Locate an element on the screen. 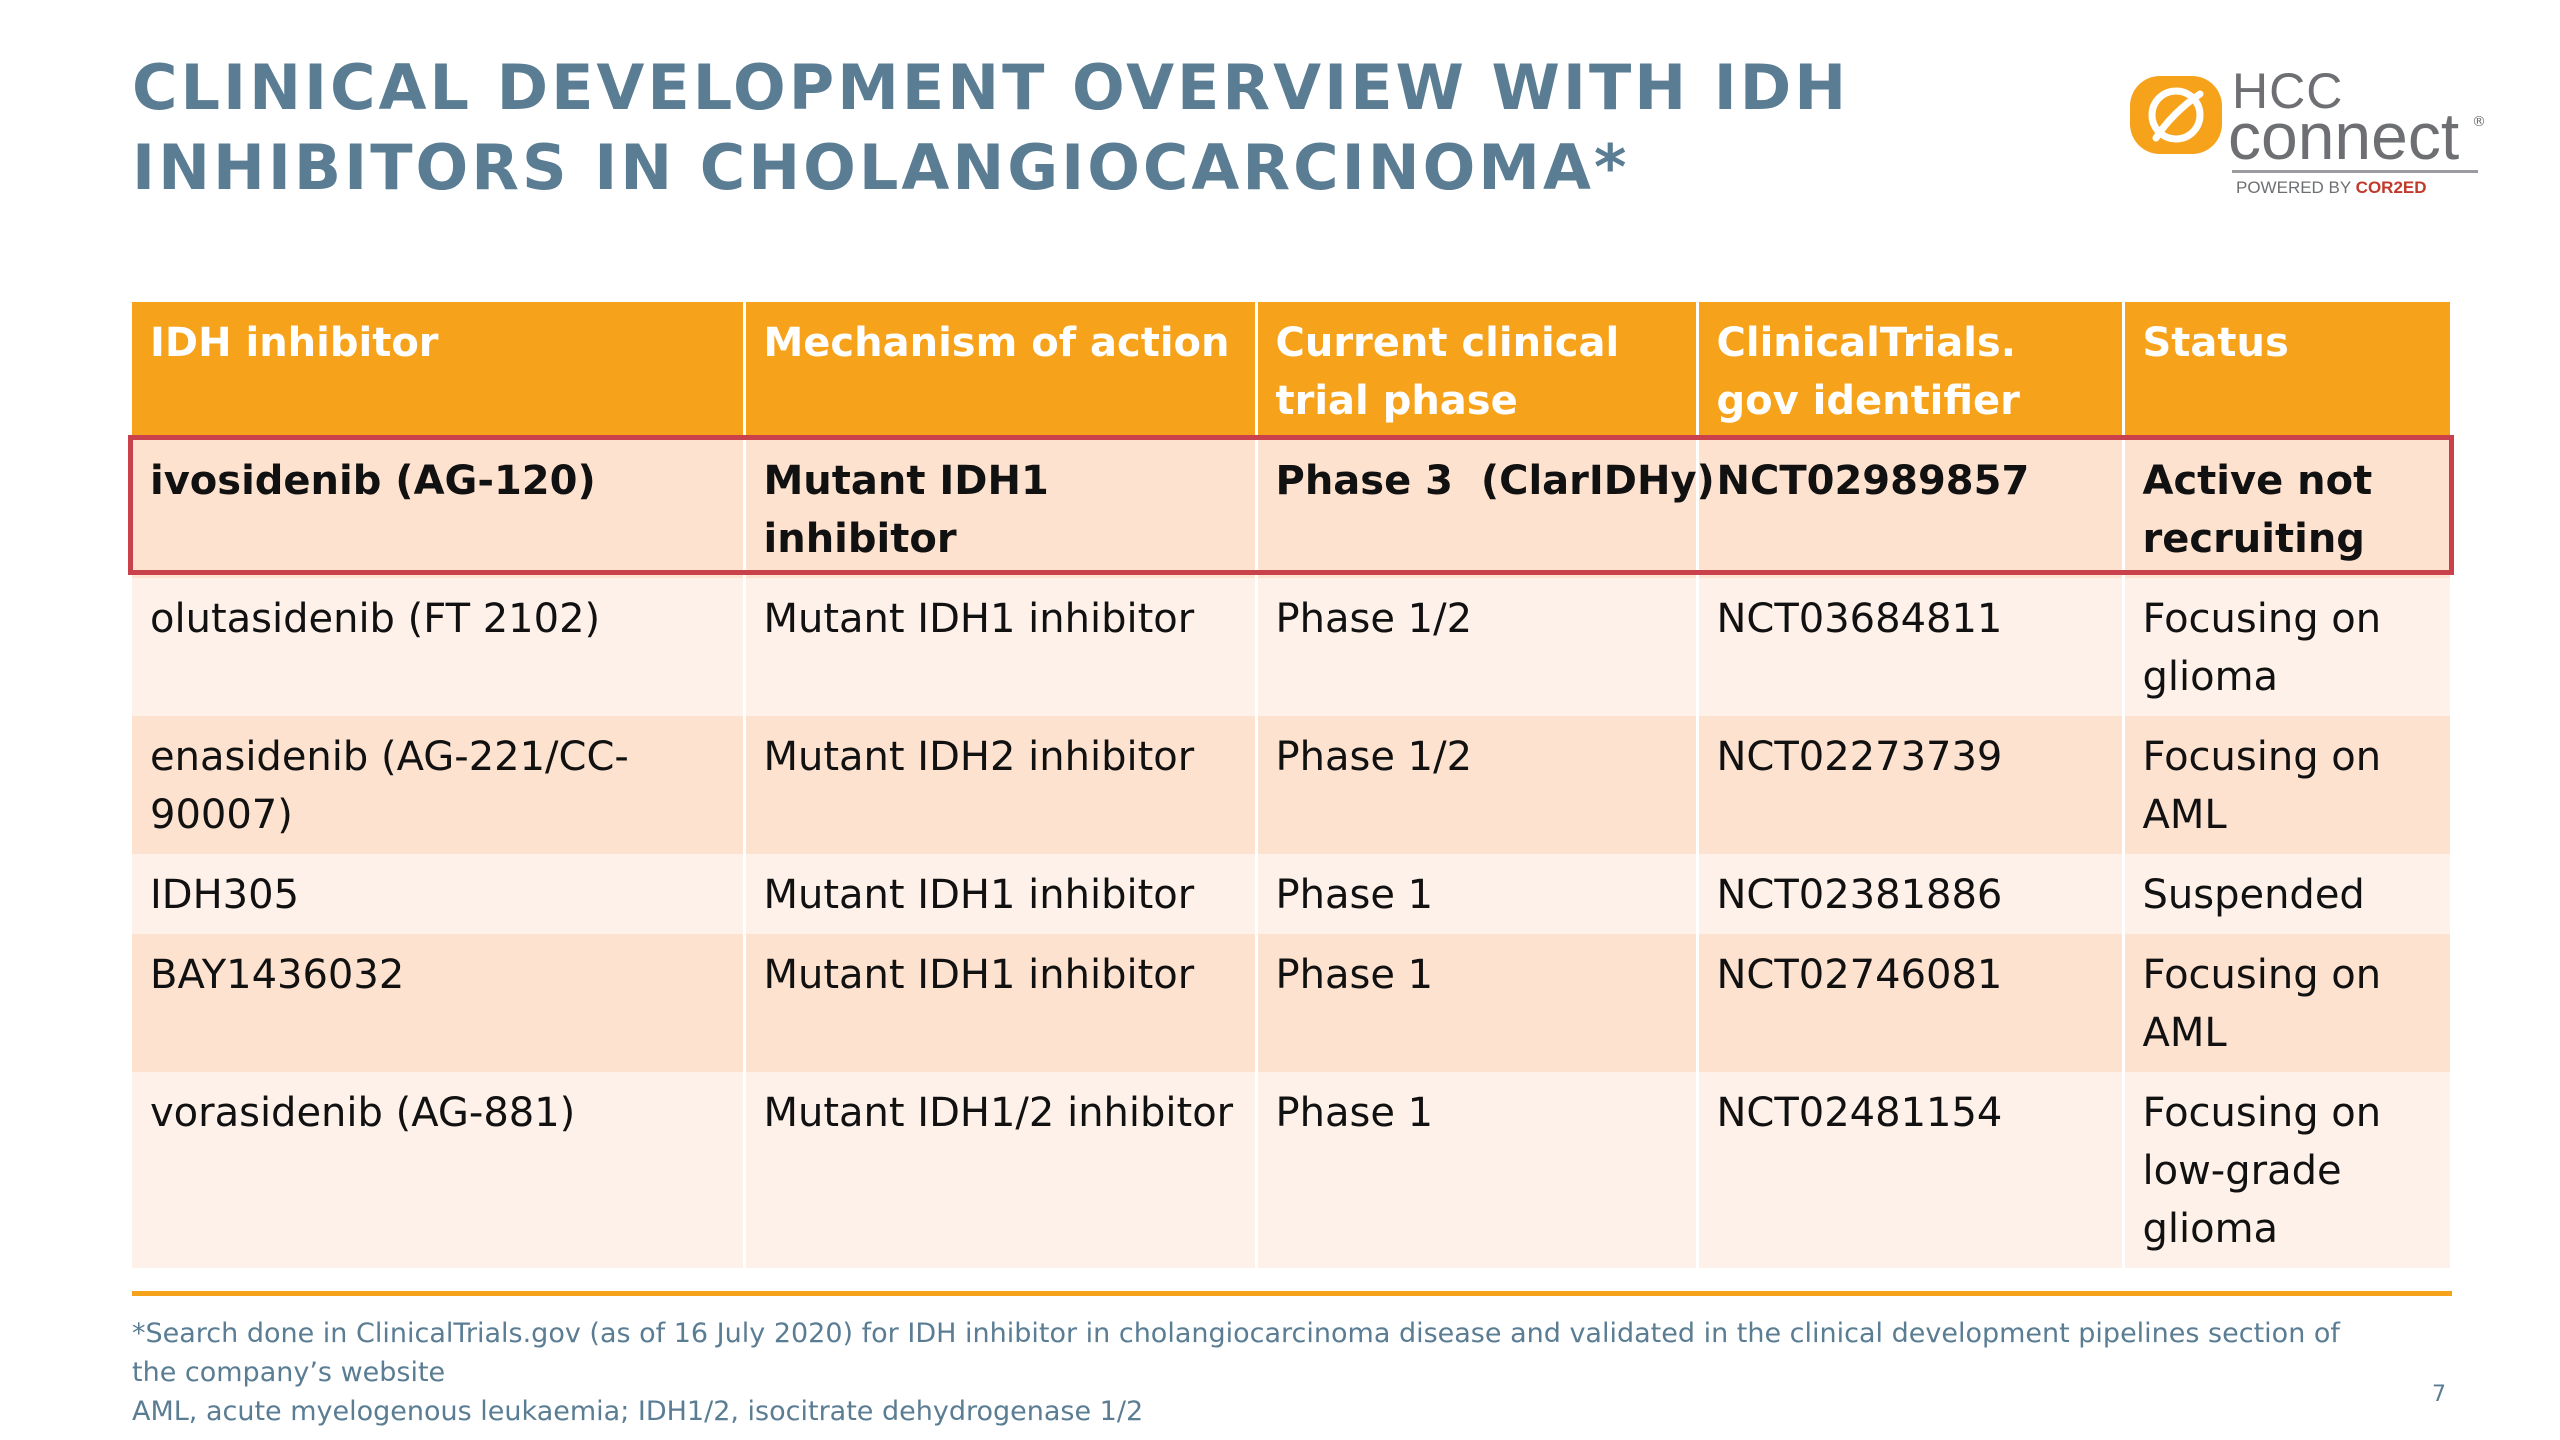 This screenshot has width=2560, height=1440. logo-hcc-text: HCC is located at coordinates (2288, 91).